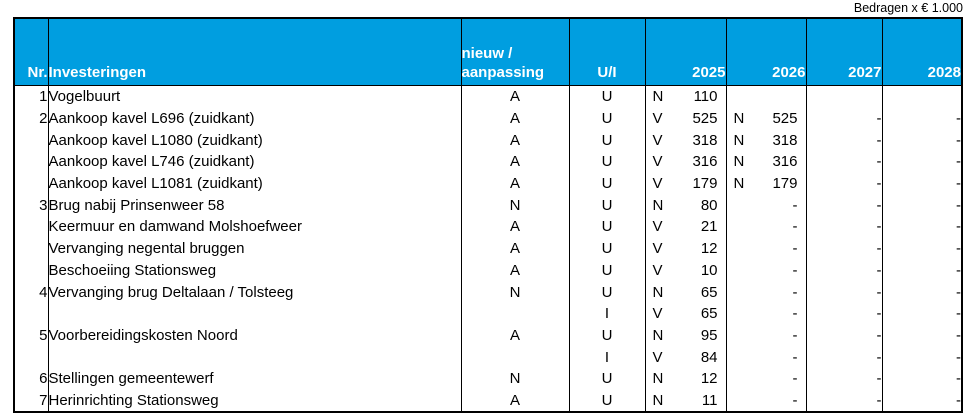 Image resolution: width=976 pixels, height=420 pixels. Describe the element at coordinates (254, 227) in the screenshot. I see `cell-investering-name: Keermuur en damwand Molshoefweer` at that location.